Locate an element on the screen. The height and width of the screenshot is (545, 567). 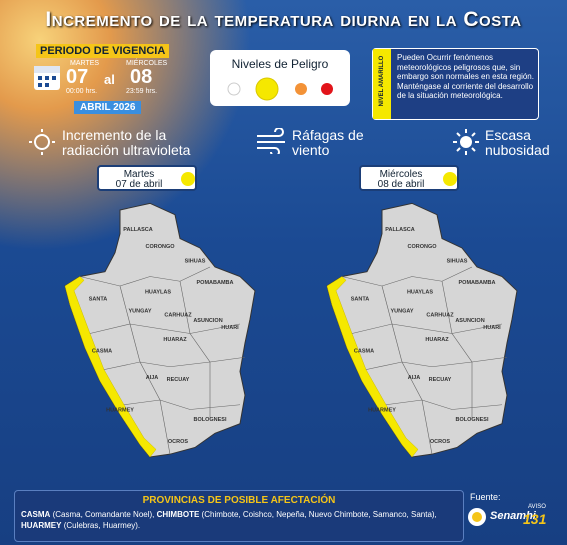
level-dots is located at coordinates (280, 89).